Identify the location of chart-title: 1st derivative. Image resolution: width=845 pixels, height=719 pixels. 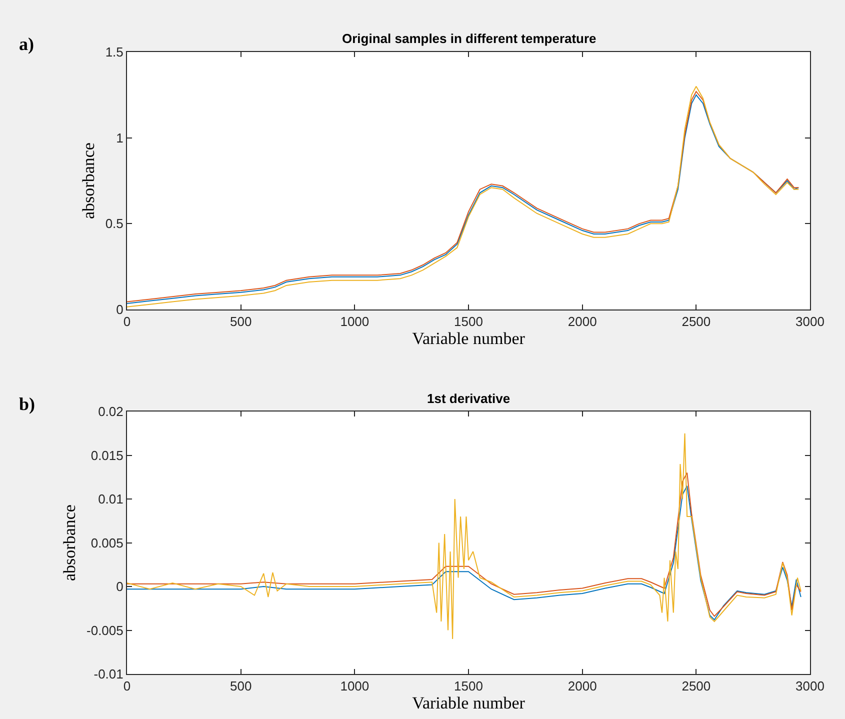
(468, 398).